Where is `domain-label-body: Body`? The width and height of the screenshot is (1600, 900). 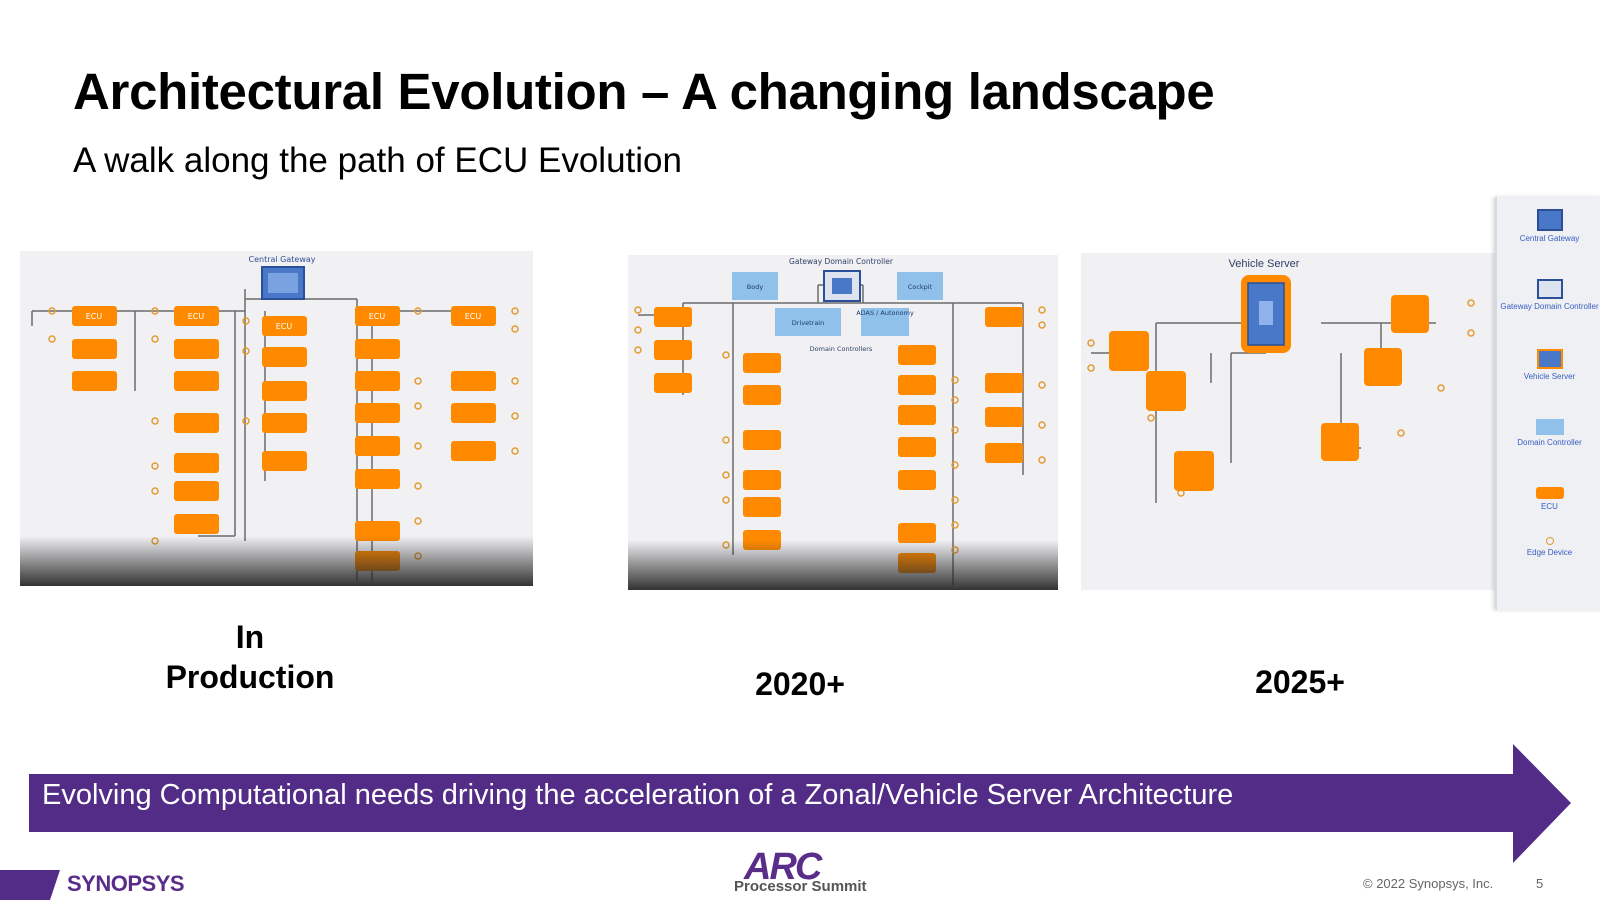 domain-label-body: Body is located at coordinates (755, 287).